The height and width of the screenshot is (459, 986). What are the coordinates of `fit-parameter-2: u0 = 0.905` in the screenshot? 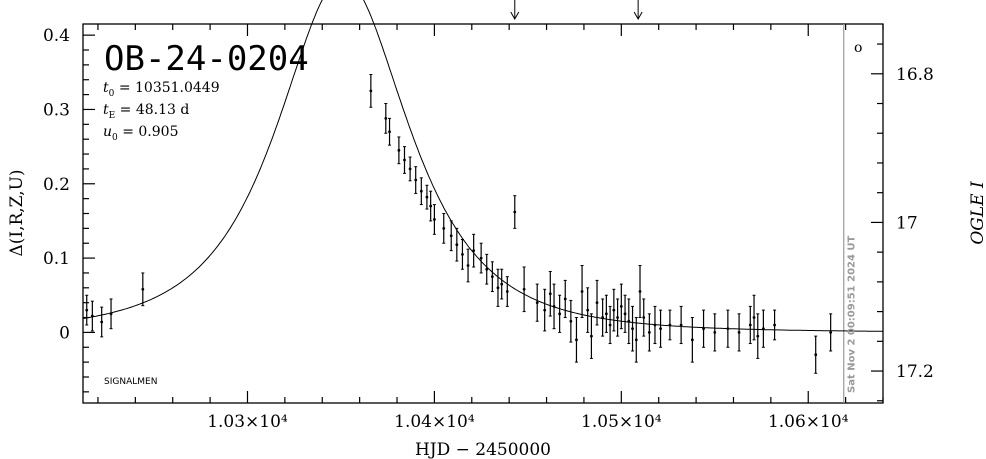 It's located at (140, 133).